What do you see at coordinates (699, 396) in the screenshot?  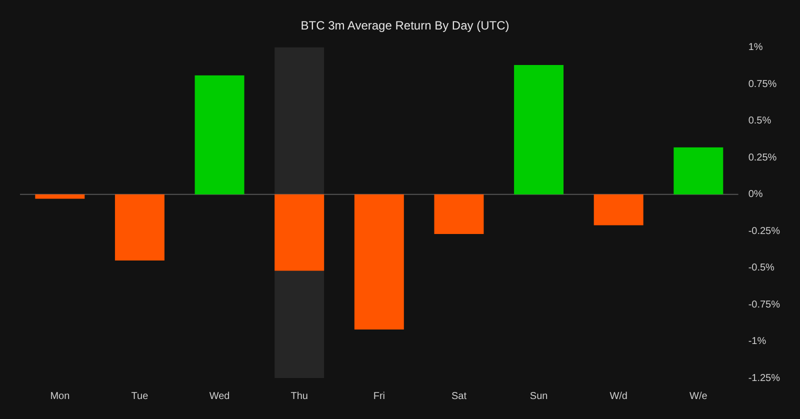 I see `x-tick-label: W/e` at bounding box center [699, 396].